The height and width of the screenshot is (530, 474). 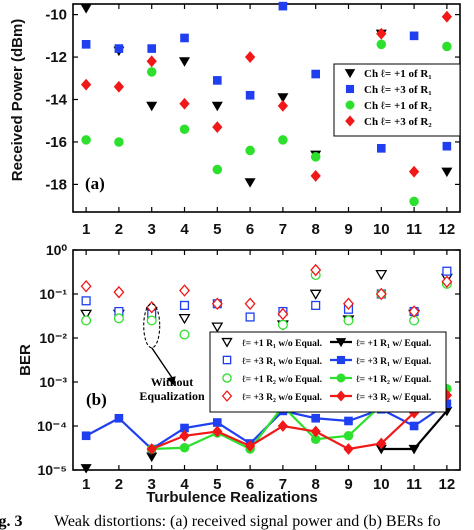 I want to click on legend-b-label-1-r-w-equal: ℓ= +1 R₁ w/ Equal., so click(x=393, y=343).